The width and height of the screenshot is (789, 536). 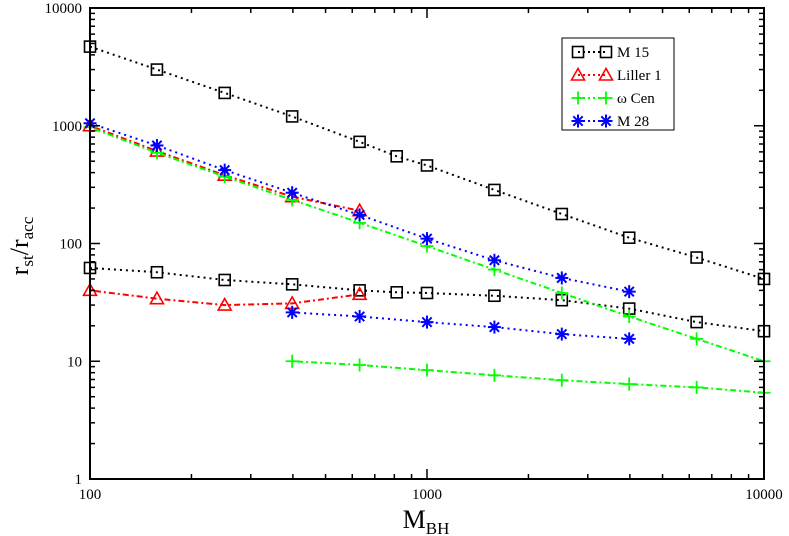 What do you see at coordinates (90, 495) in the screenshot?
I see `x-tick-label: 100` at bounding box center [90, 495].